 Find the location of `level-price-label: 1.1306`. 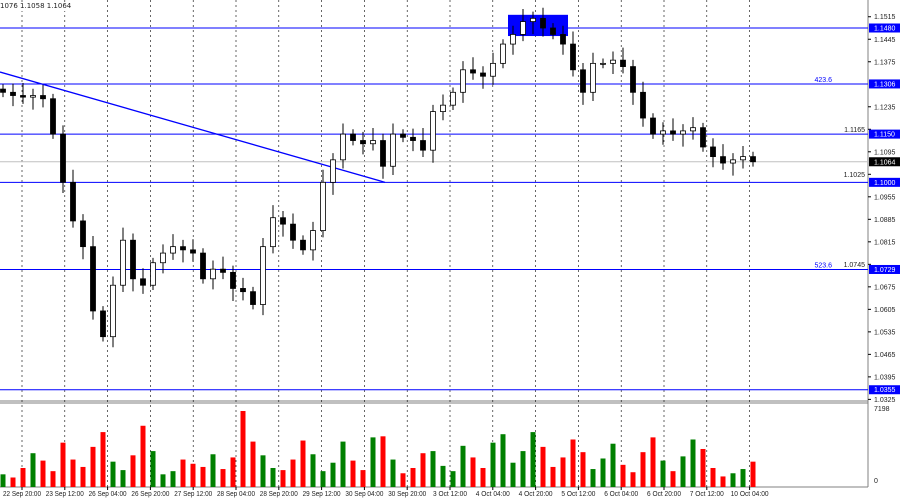

level-price-label: 1.1306 is located at coordinates (885, 84).